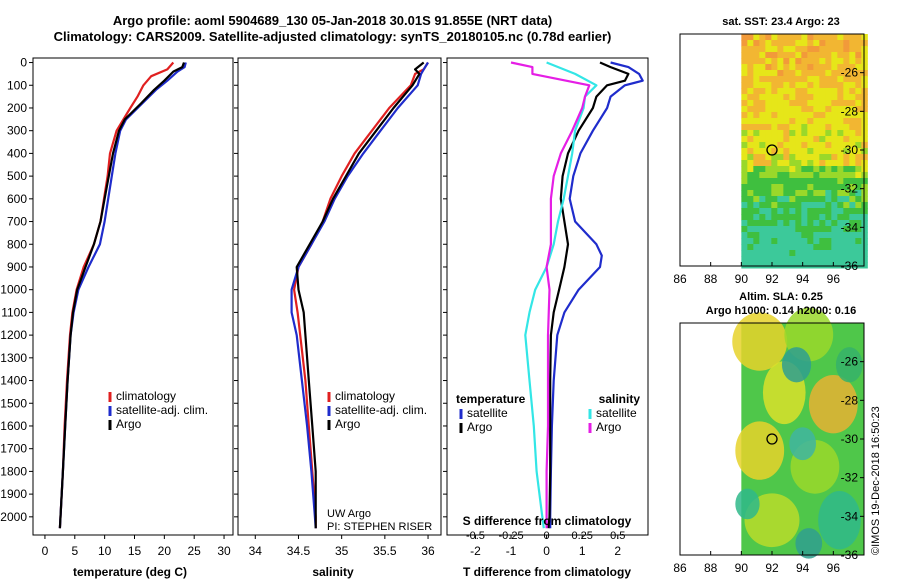 The image size is (900, 580). Describe the element at coordinates (850, 111) in the screenshot. I see `map-sst-ytick-label: -28` at that location.